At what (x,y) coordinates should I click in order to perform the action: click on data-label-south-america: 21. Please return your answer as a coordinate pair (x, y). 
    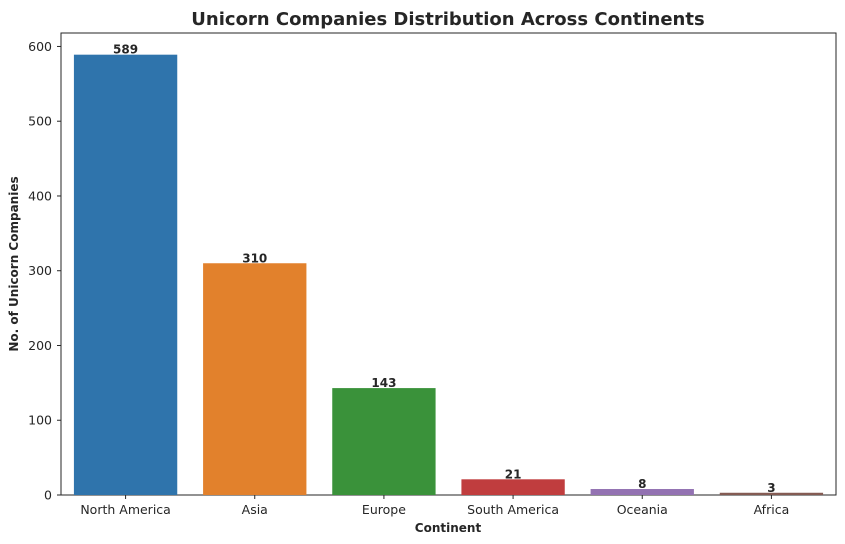
    Looking at the image, I should click on (513, 474).